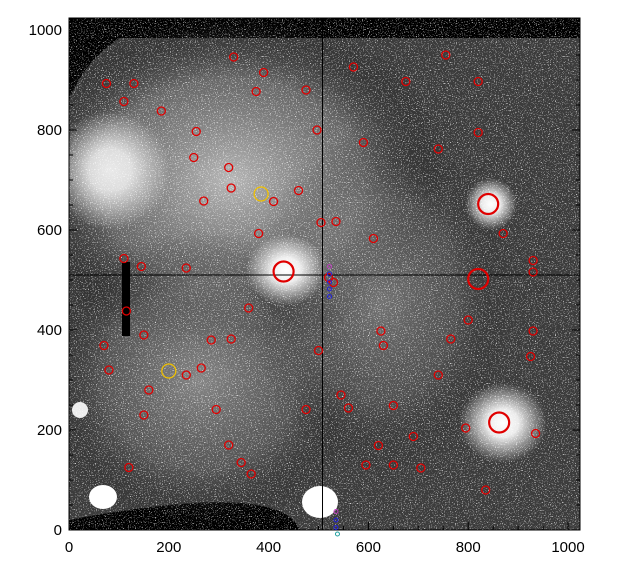 This screenshot has height=580, width=619. Describe the element at coordinates (268, 547) in the screenshot. I see `x-tick-label: 400` at that location.